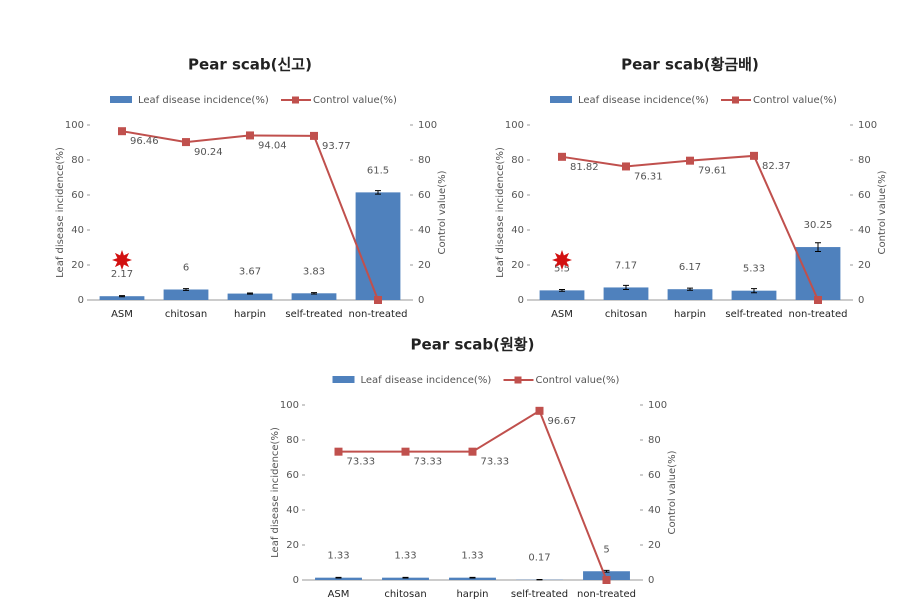 Image resolution: width=914 pixels, height=615 pixels. Describe the element at coordinates (818, 225) in the screenshot. I see `bar-label: 30.25` at that location.